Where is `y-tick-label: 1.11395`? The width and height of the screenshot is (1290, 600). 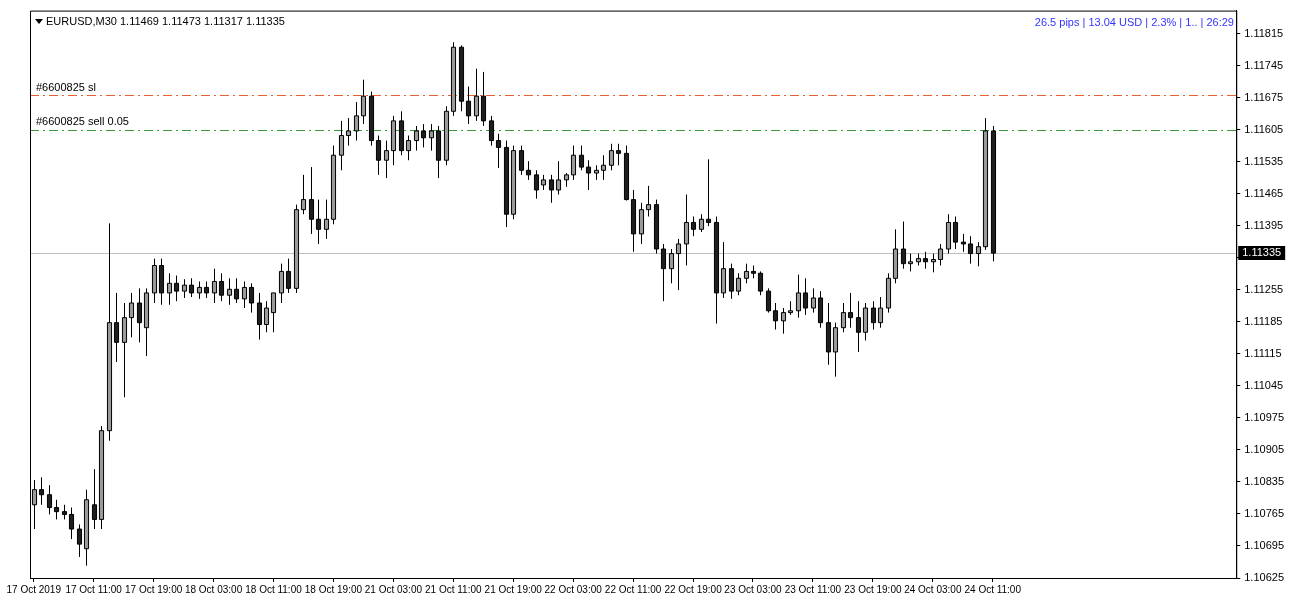 y-tick-label: 1.11395 is located at coordinates (1264, 224).